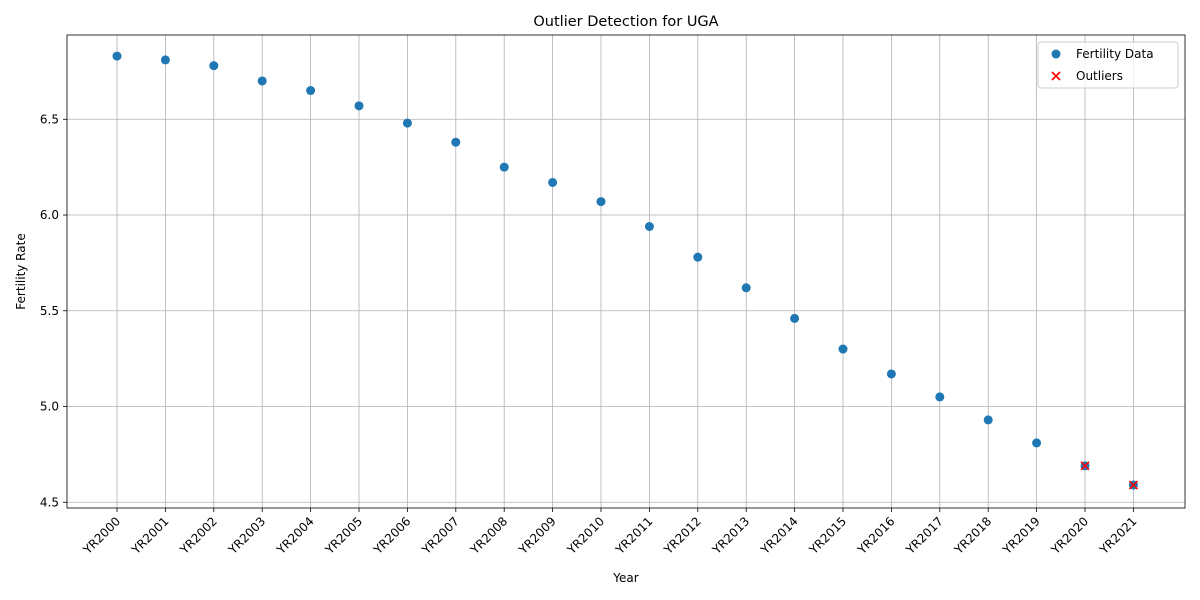 This screenshot has width=1200, height=600. I want to click on x-tick-label: YR2013, so click(730, 535).